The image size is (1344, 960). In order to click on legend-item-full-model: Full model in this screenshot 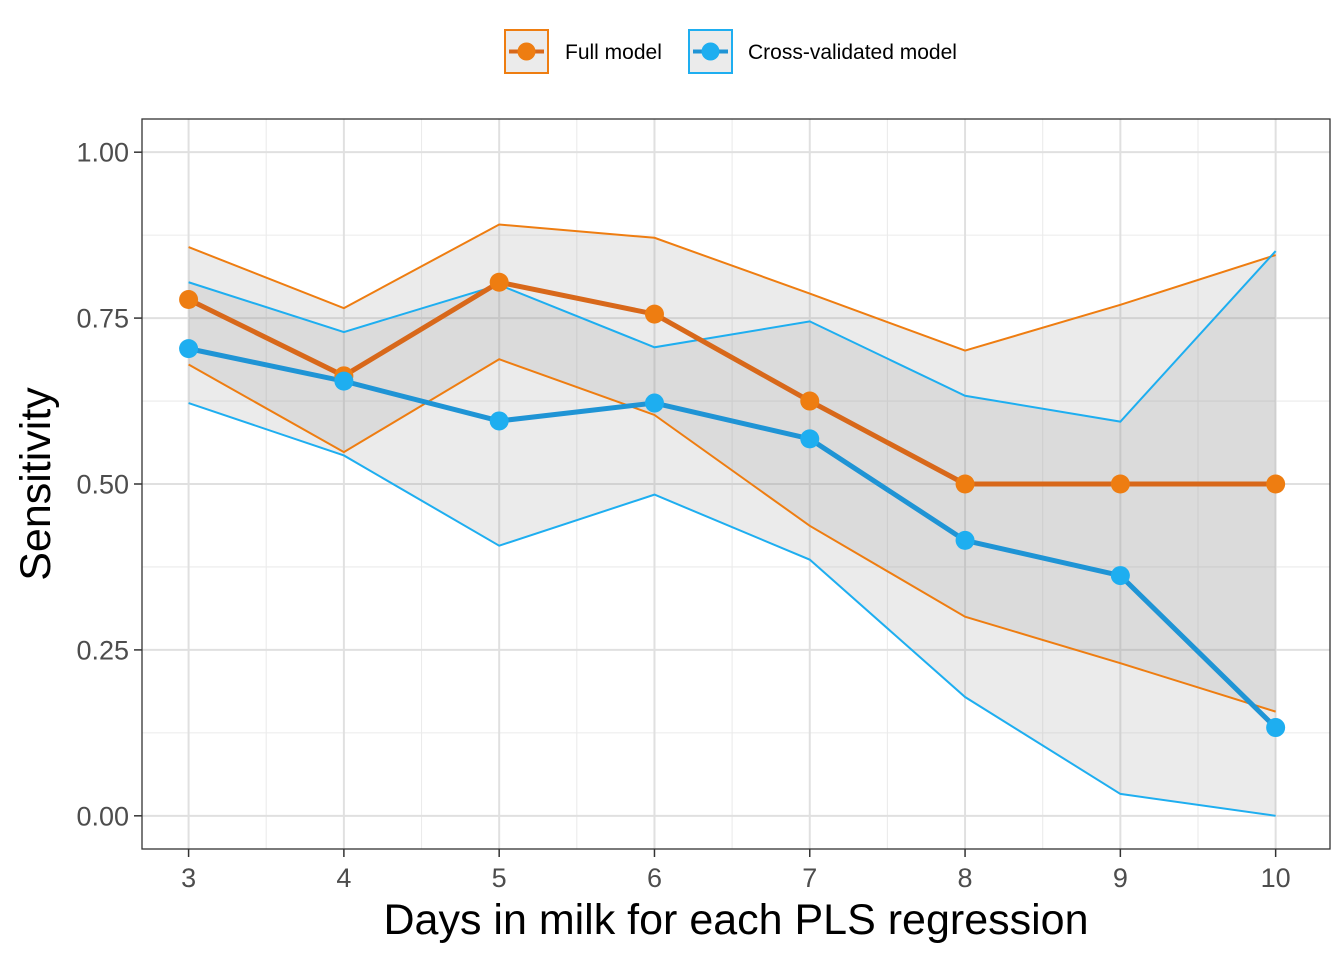, I will do `click(583, 51)`.